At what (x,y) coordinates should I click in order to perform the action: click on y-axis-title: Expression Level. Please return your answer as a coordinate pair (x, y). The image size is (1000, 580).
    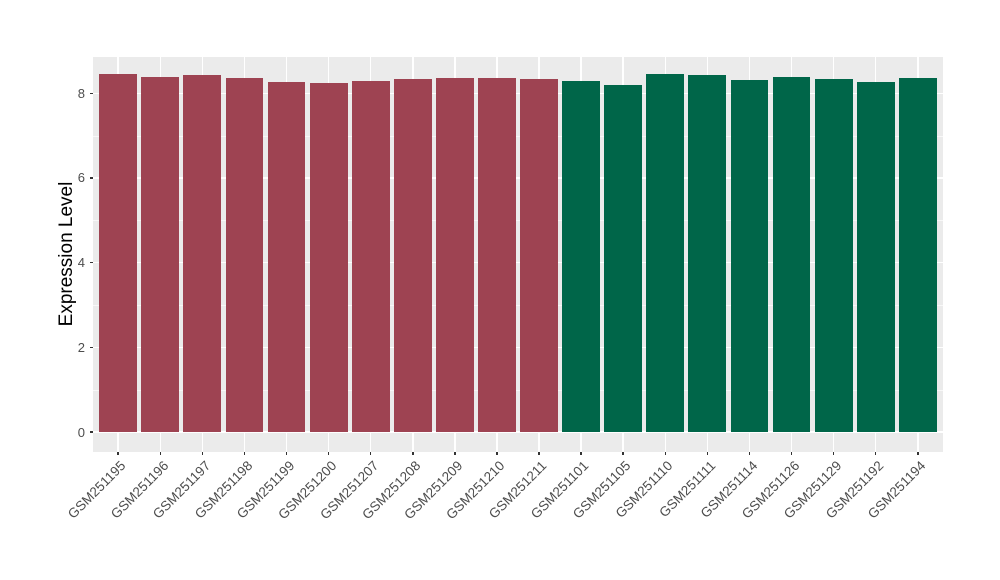
    Looking at the image, I should click on (66, 254).